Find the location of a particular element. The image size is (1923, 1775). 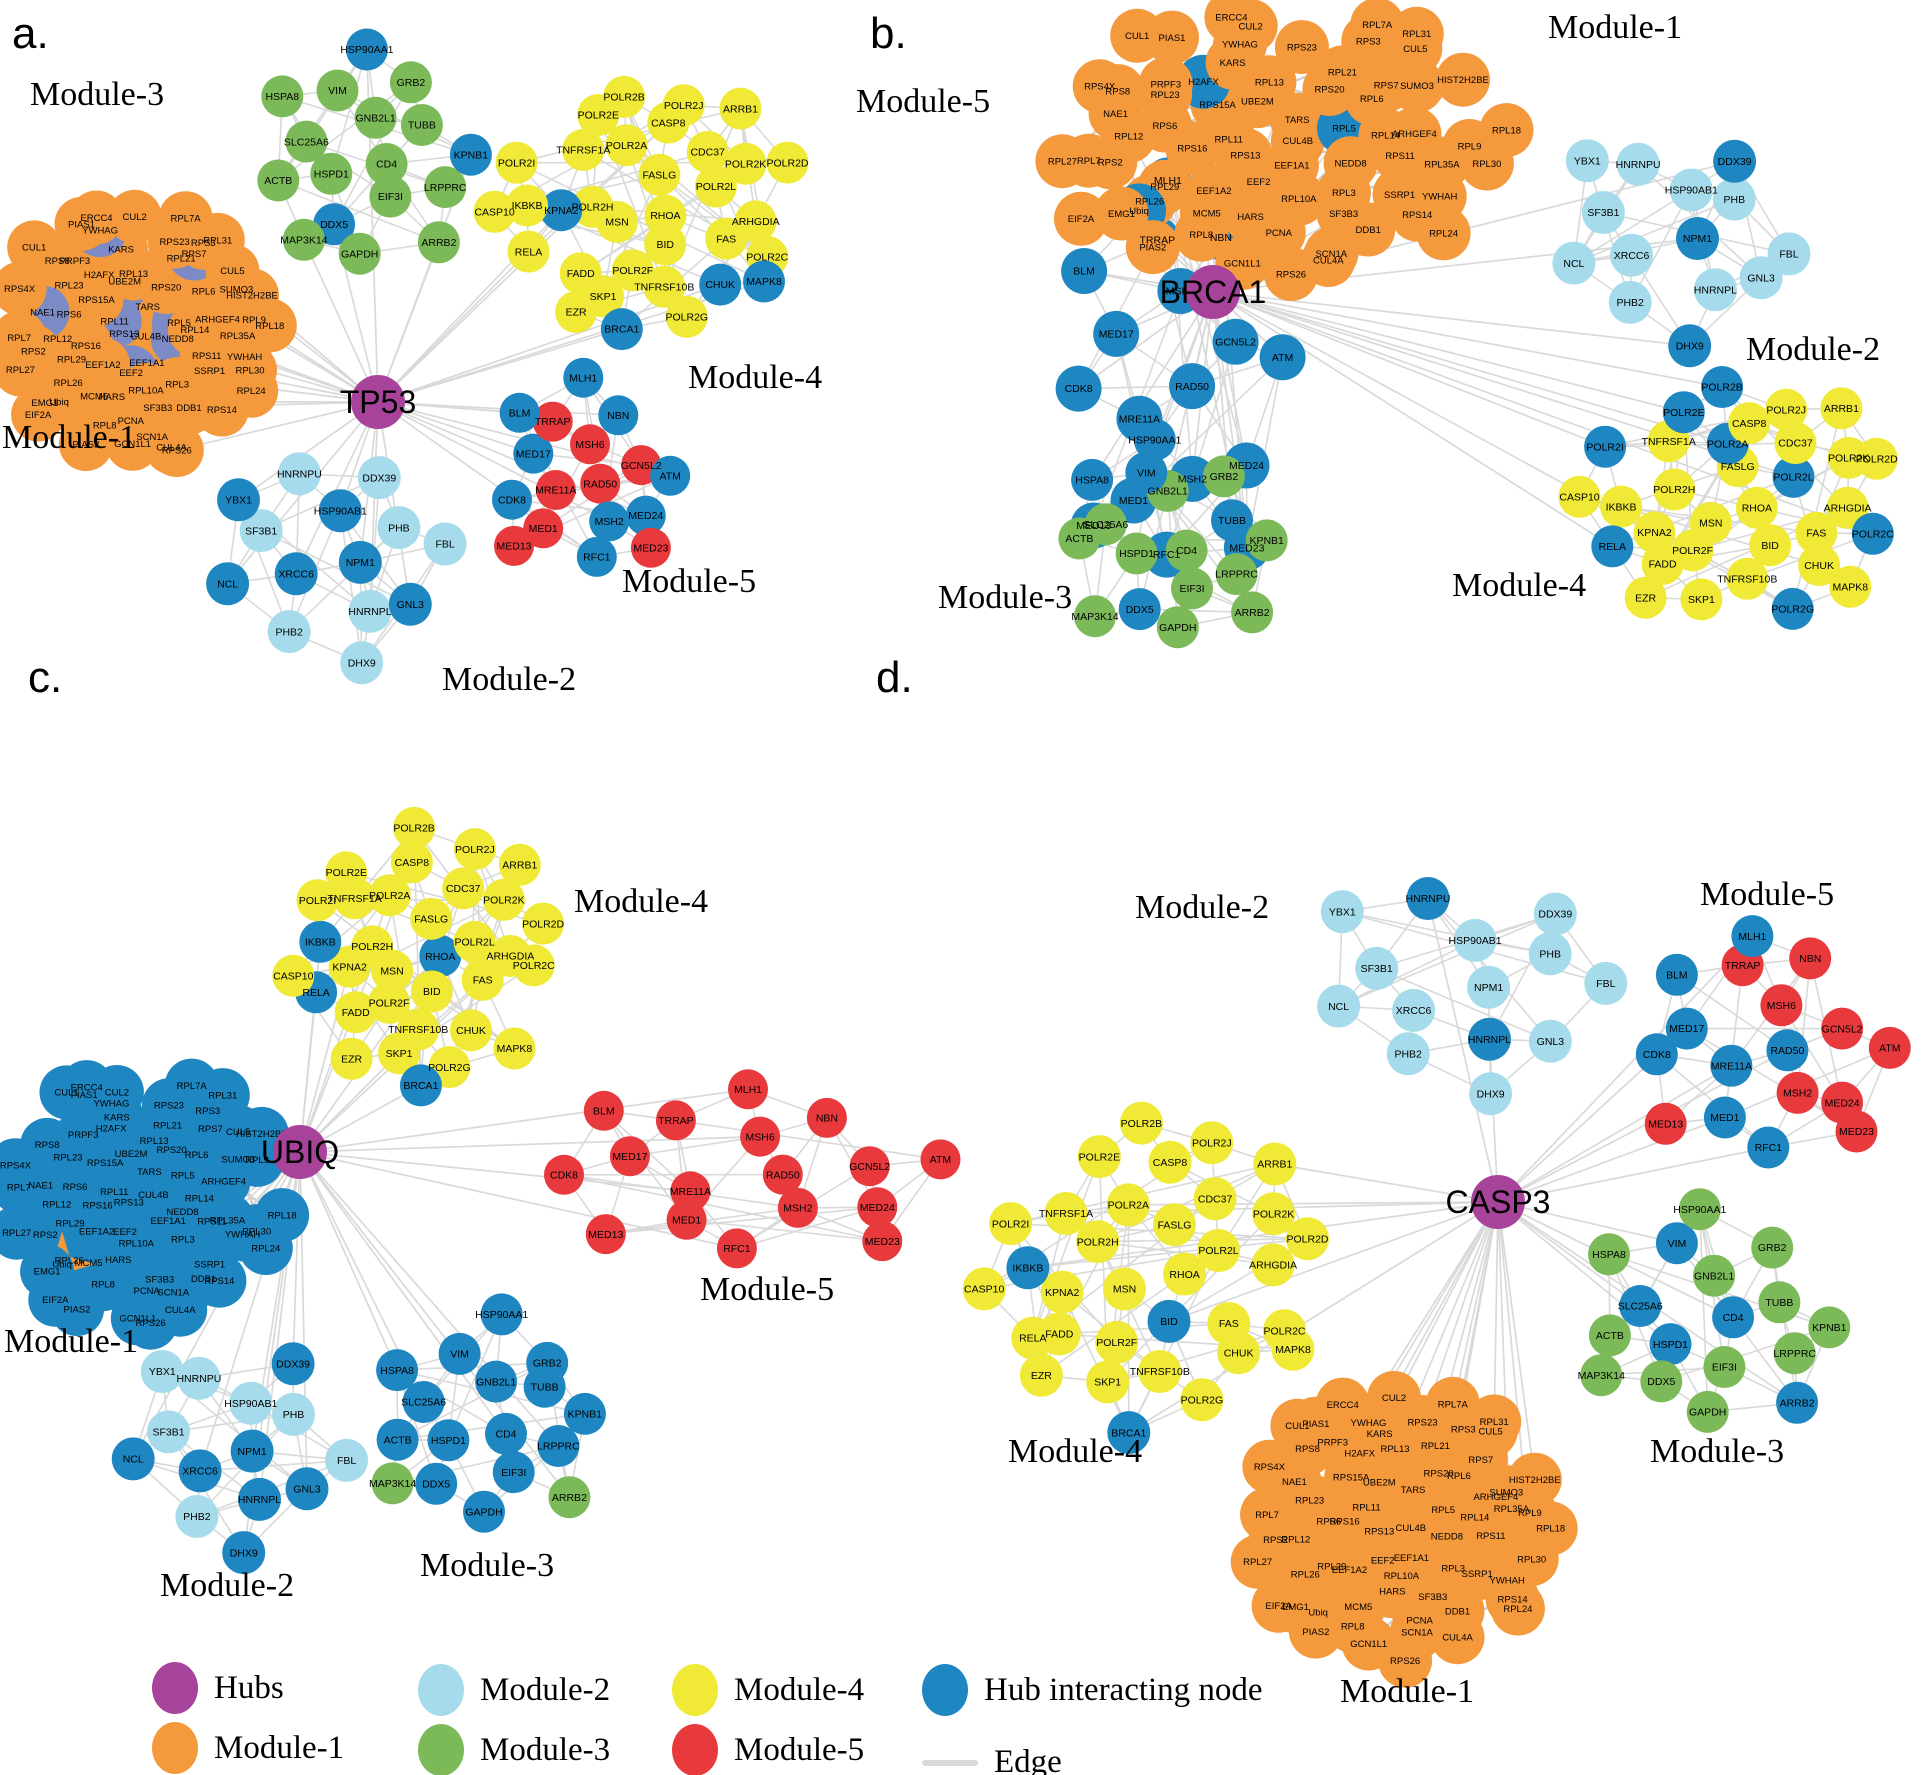

node-CUL2 is located at coordinates (1394, 1397).